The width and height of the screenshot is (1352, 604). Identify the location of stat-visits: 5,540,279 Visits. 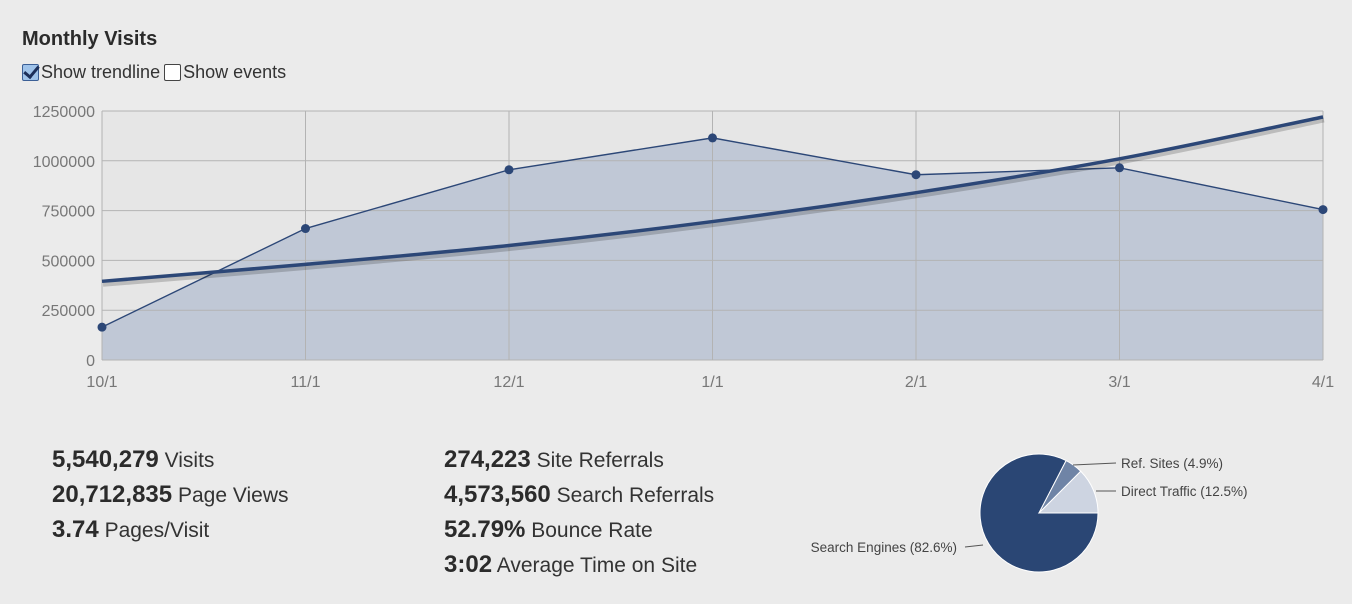
(133, 460).